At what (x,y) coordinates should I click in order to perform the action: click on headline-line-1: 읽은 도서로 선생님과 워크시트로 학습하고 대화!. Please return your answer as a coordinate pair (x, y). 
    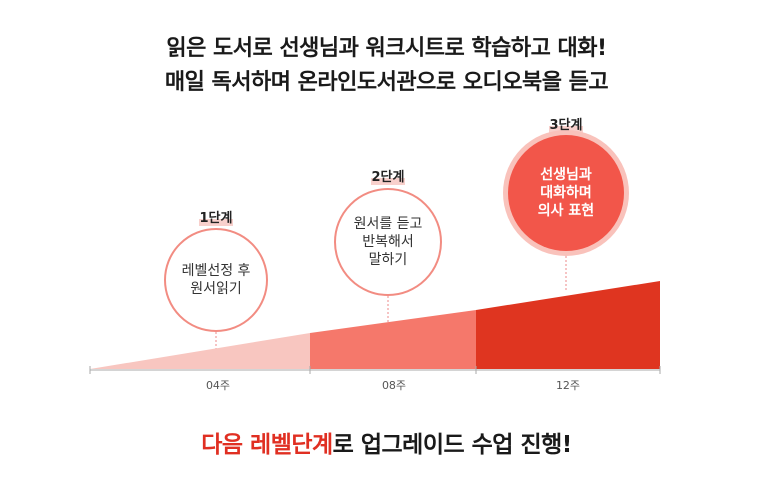
    Looking at the image, I should click on (386, 48).